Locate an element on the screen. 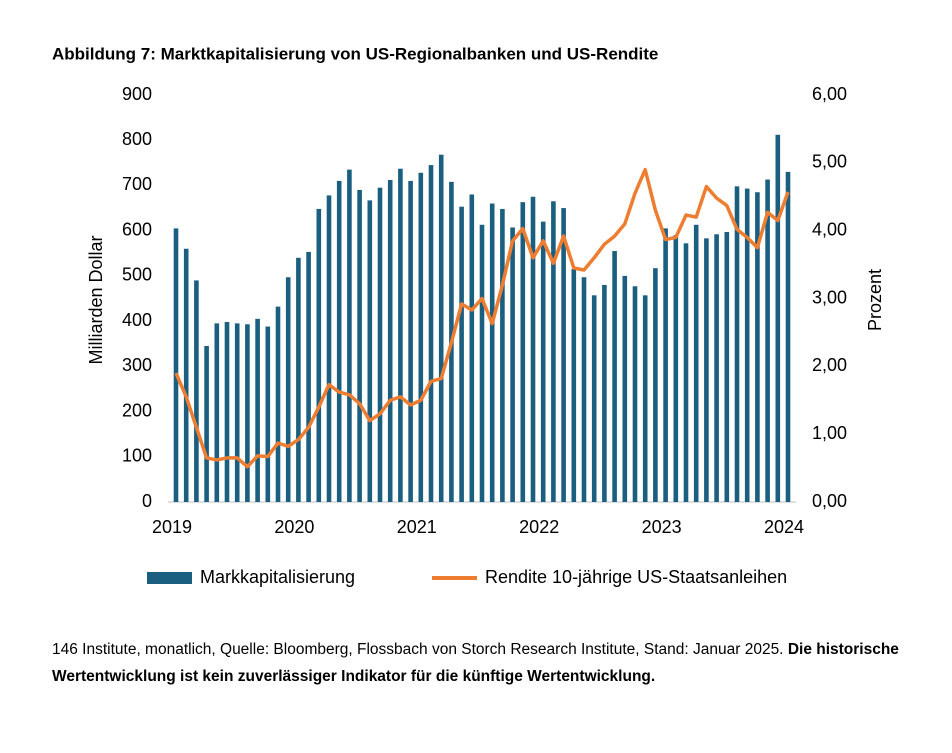 The image size is (952, 753). y-tick-label: 200 is located at coordinates (137, 410).